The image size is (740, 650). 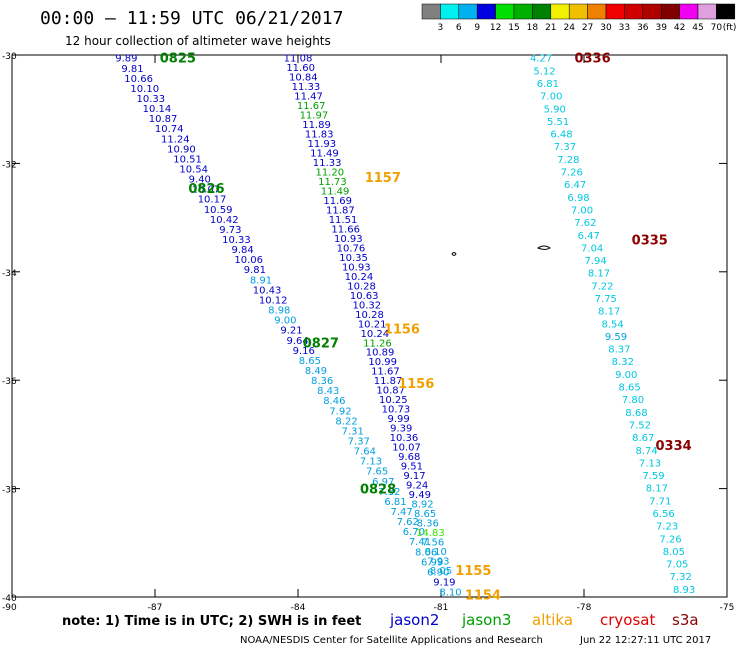 What do you see at coordinates (335, 192) in the screenshot?
I see `wave-height-value: 11.49` at bounding box center [335, 192].